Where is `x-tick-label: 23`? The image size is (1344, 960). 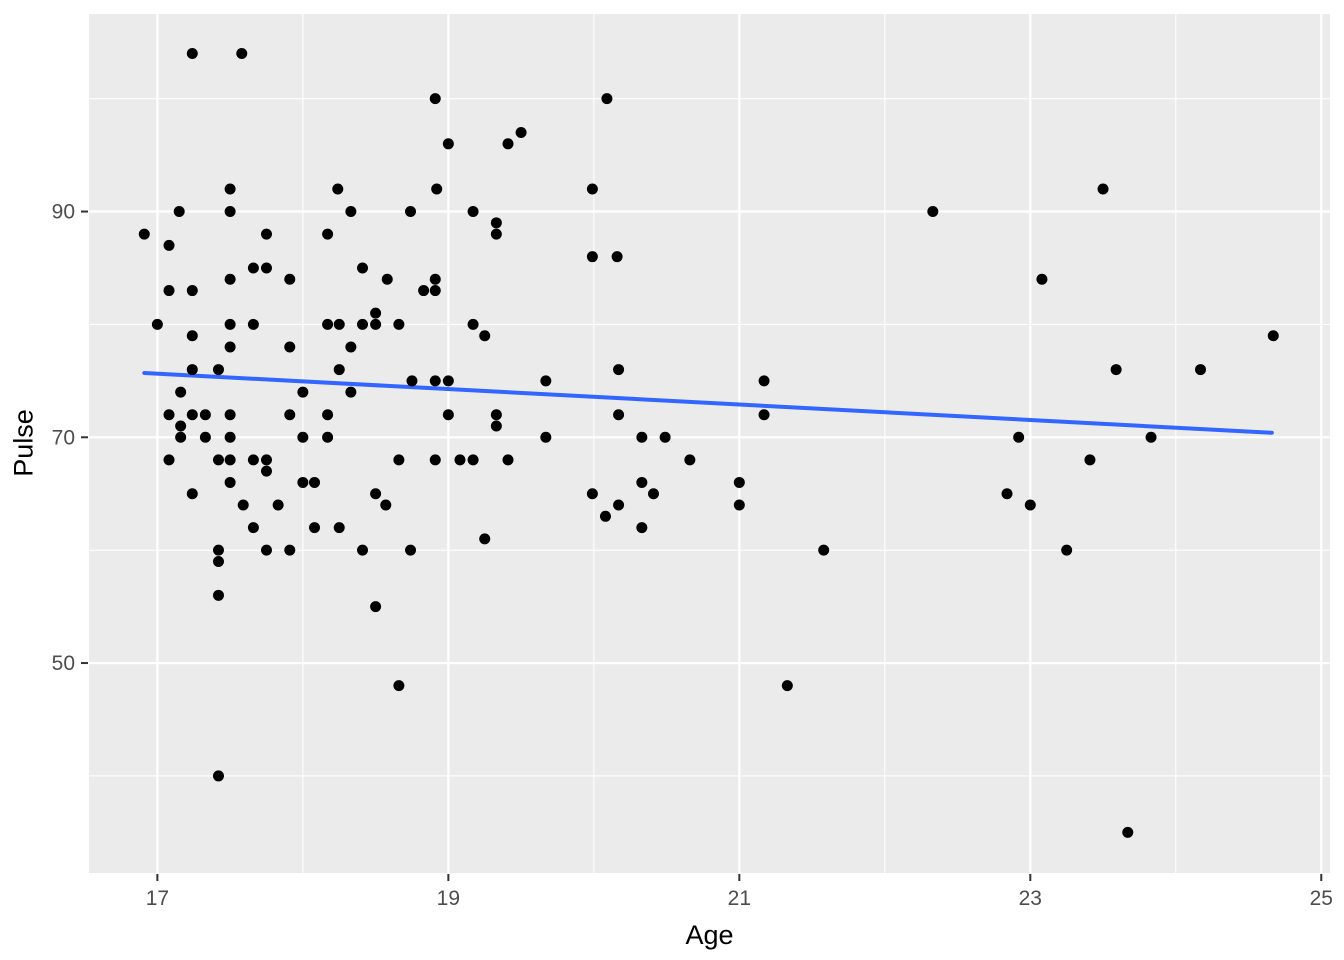
x-tick-label: 23 is located at coordinates (1030, 898).